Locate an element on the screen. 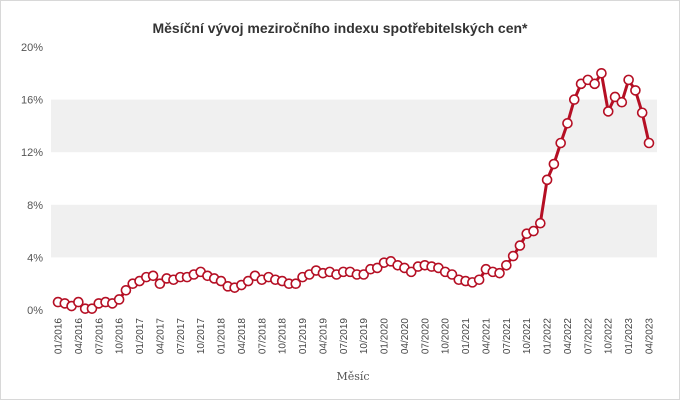  x-tick-label: 01/2018 is located at coordinates (222, 336).